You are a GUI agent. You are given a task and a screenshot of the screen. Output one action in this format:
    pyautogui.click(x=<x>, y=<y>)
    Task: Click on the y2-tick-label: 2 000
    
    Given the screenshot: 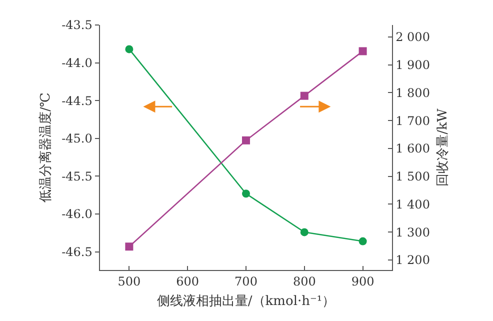 What is the action you would take?
    pyautogui.click(x=413, y=37)
    